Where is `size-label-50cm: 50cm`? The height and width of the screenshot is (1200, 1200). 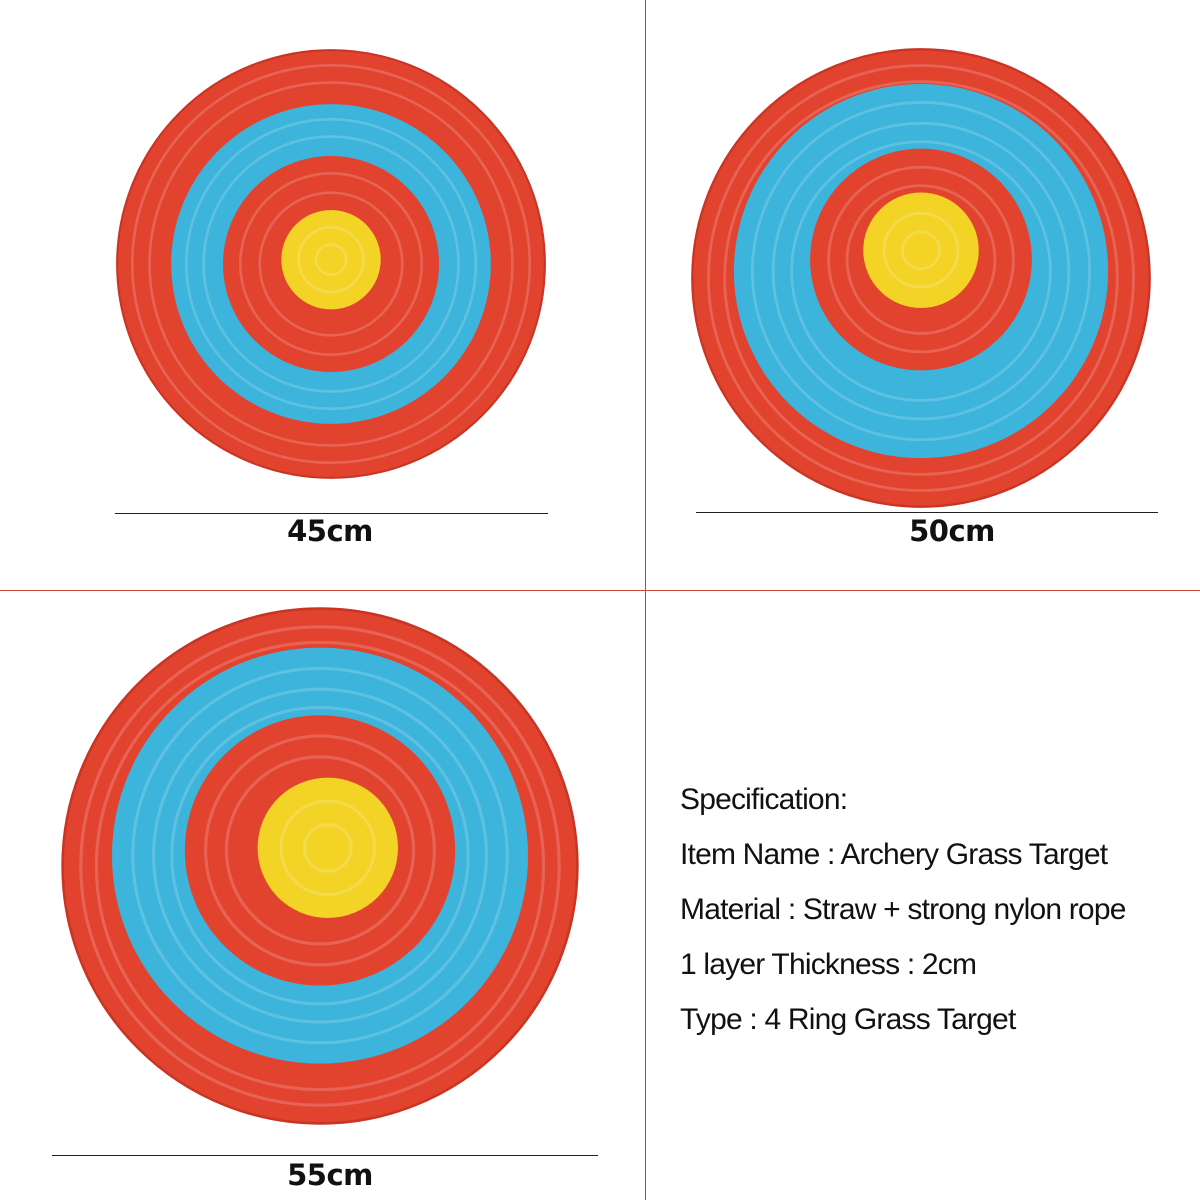 size-label-50cm: 50cm is located at coordinates (952, 531).